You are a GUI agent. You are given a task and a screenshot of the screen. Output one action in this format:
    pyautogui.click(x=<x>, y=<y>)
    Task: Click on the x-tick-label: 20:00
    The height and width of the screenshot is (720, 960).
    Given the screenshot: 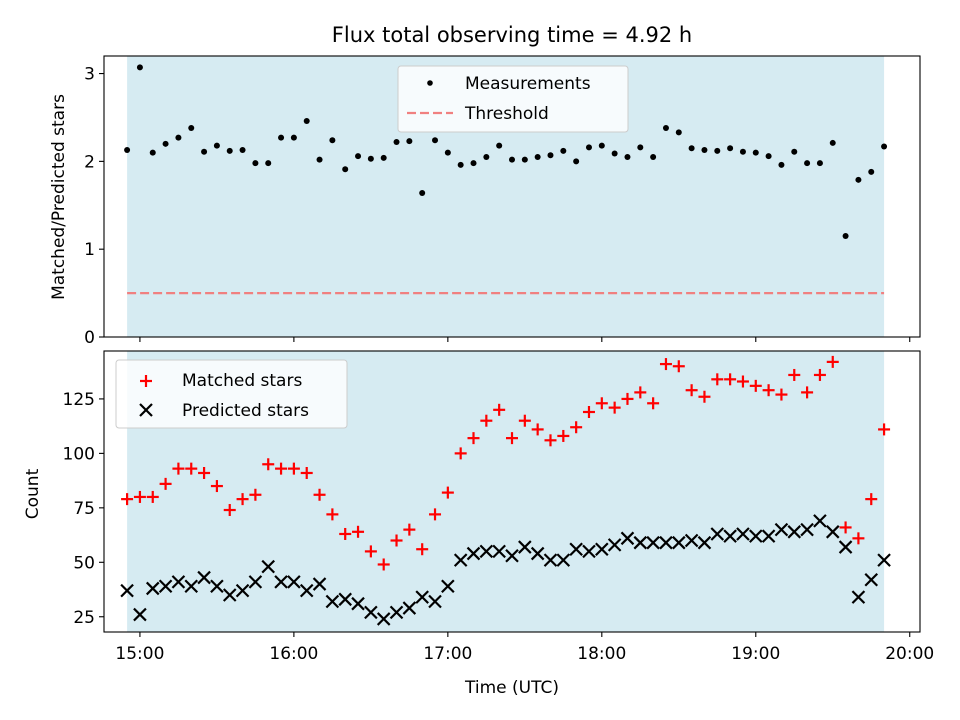 What is the action you would take?
    pyautogui.click(x=909, y=654)
    